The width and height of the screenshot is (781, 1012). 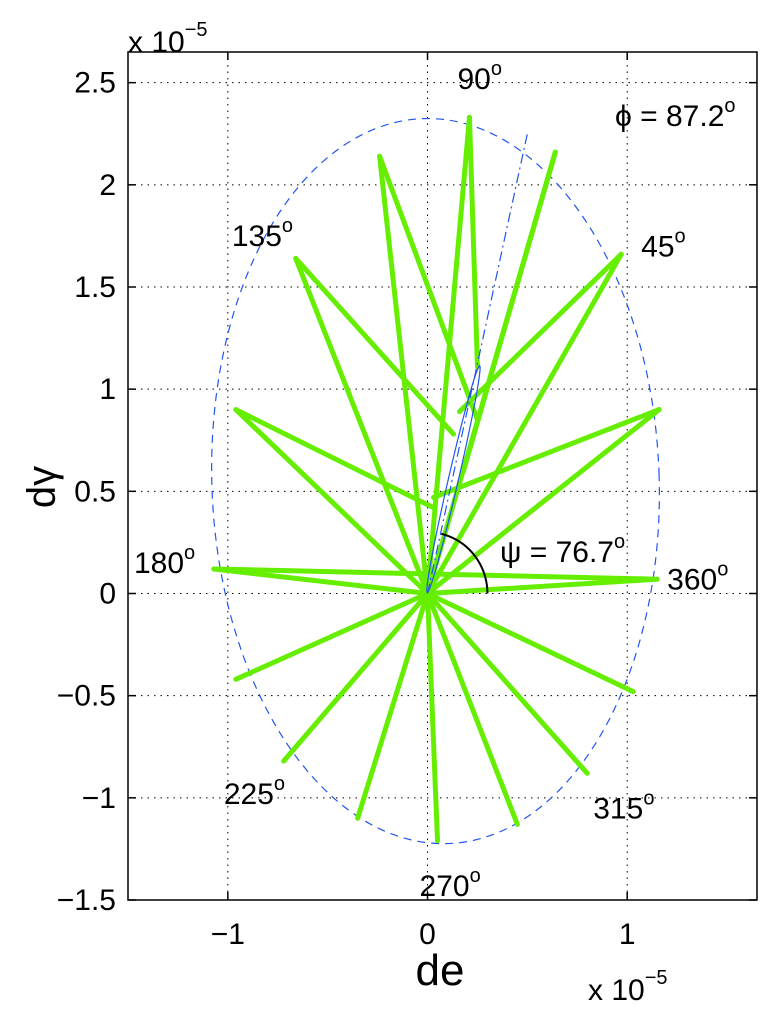 I want to click on phi-label: ϕ = 87.2o, so click(x=675, y=114).